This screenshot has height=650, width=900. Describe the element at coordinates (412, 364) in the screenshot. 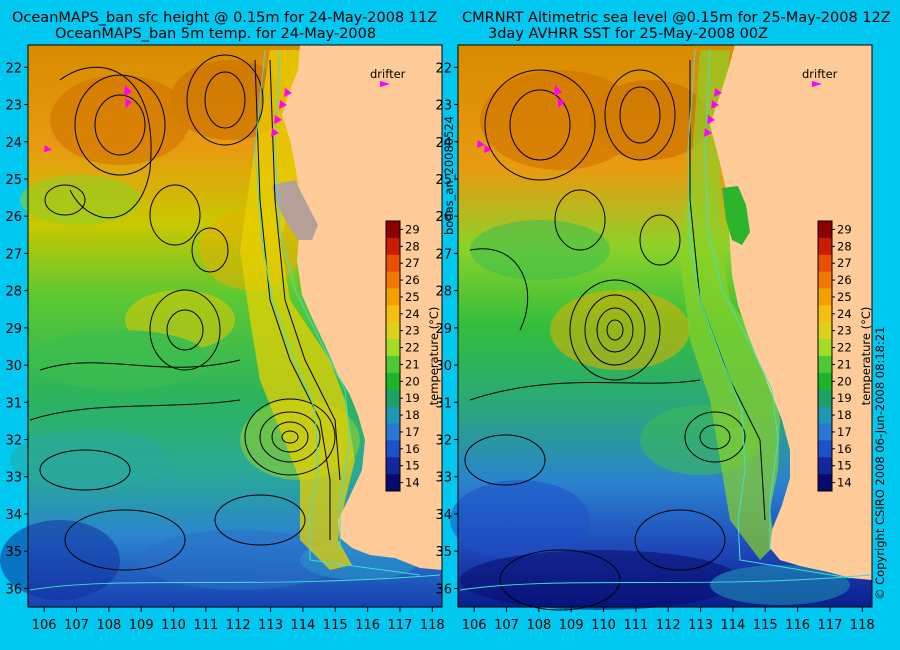

I see `panel-1-colorbar-tick-label: 21` at that location.